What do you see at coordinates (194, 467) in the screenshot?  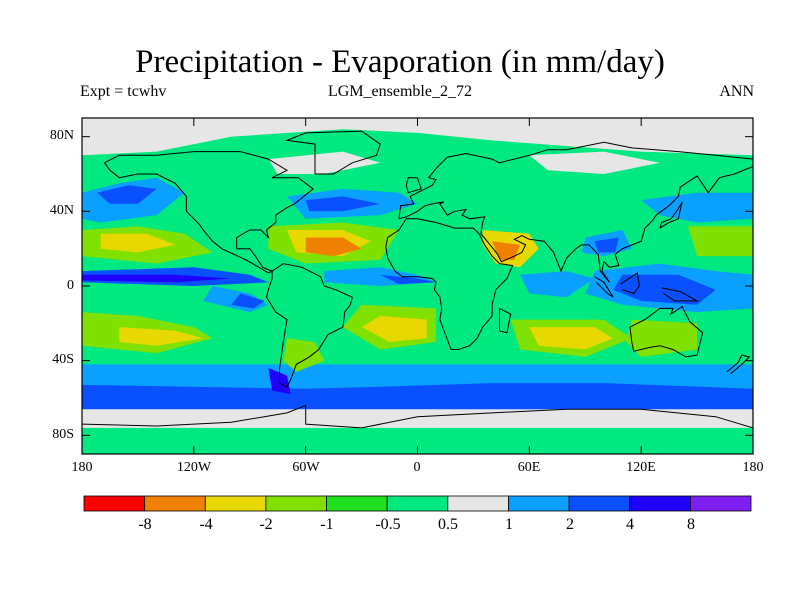 I see `lon-tick-label: 120W` at bounding box center [194, 467].